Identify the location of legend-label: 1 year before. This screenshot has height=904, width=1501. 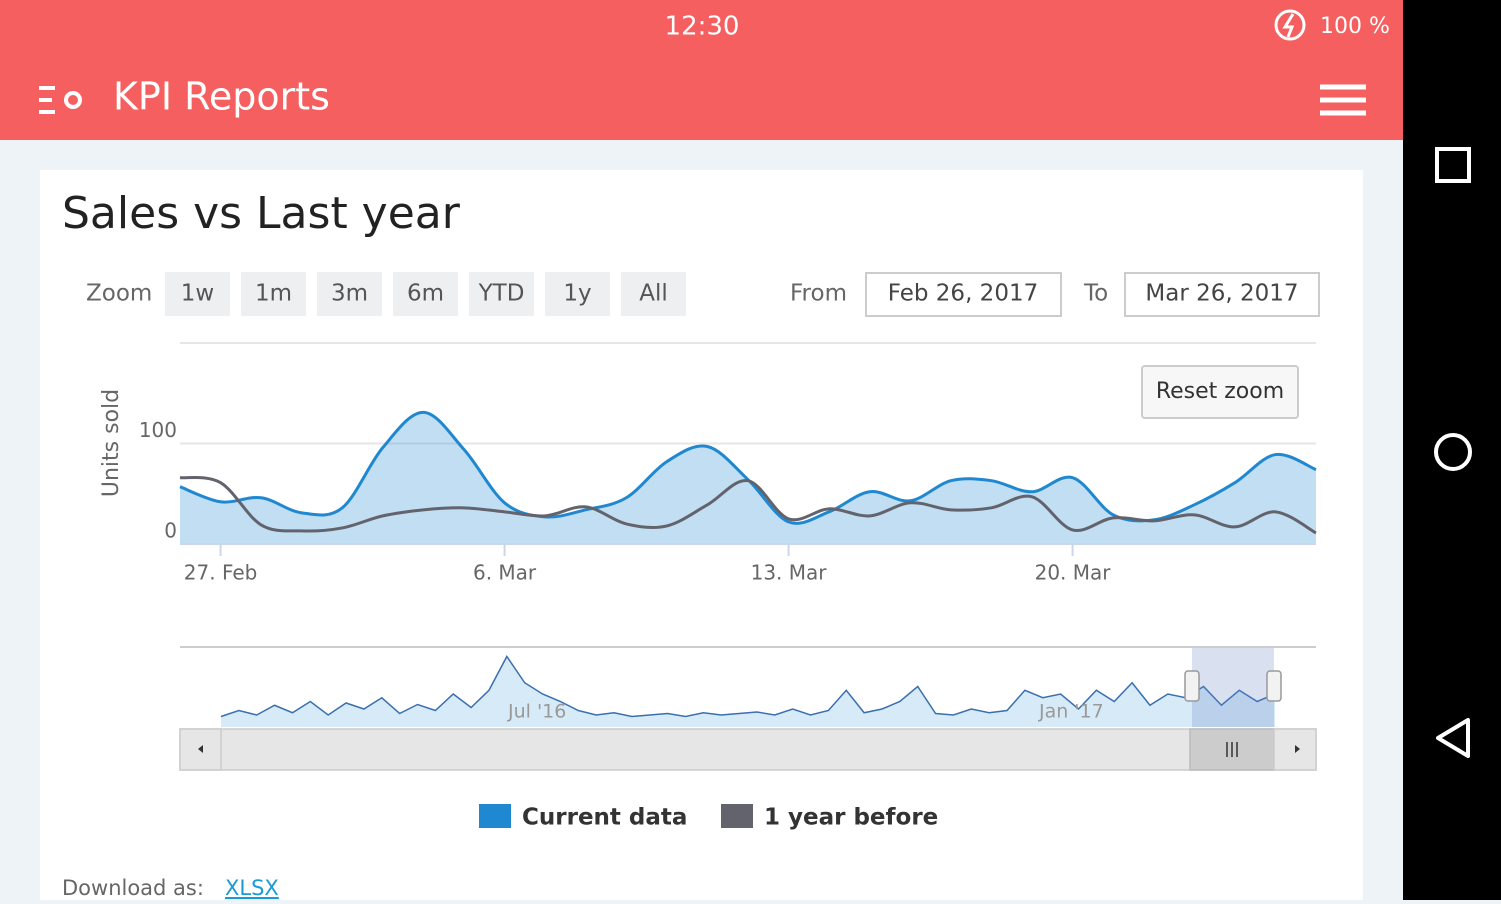
(851, 818).